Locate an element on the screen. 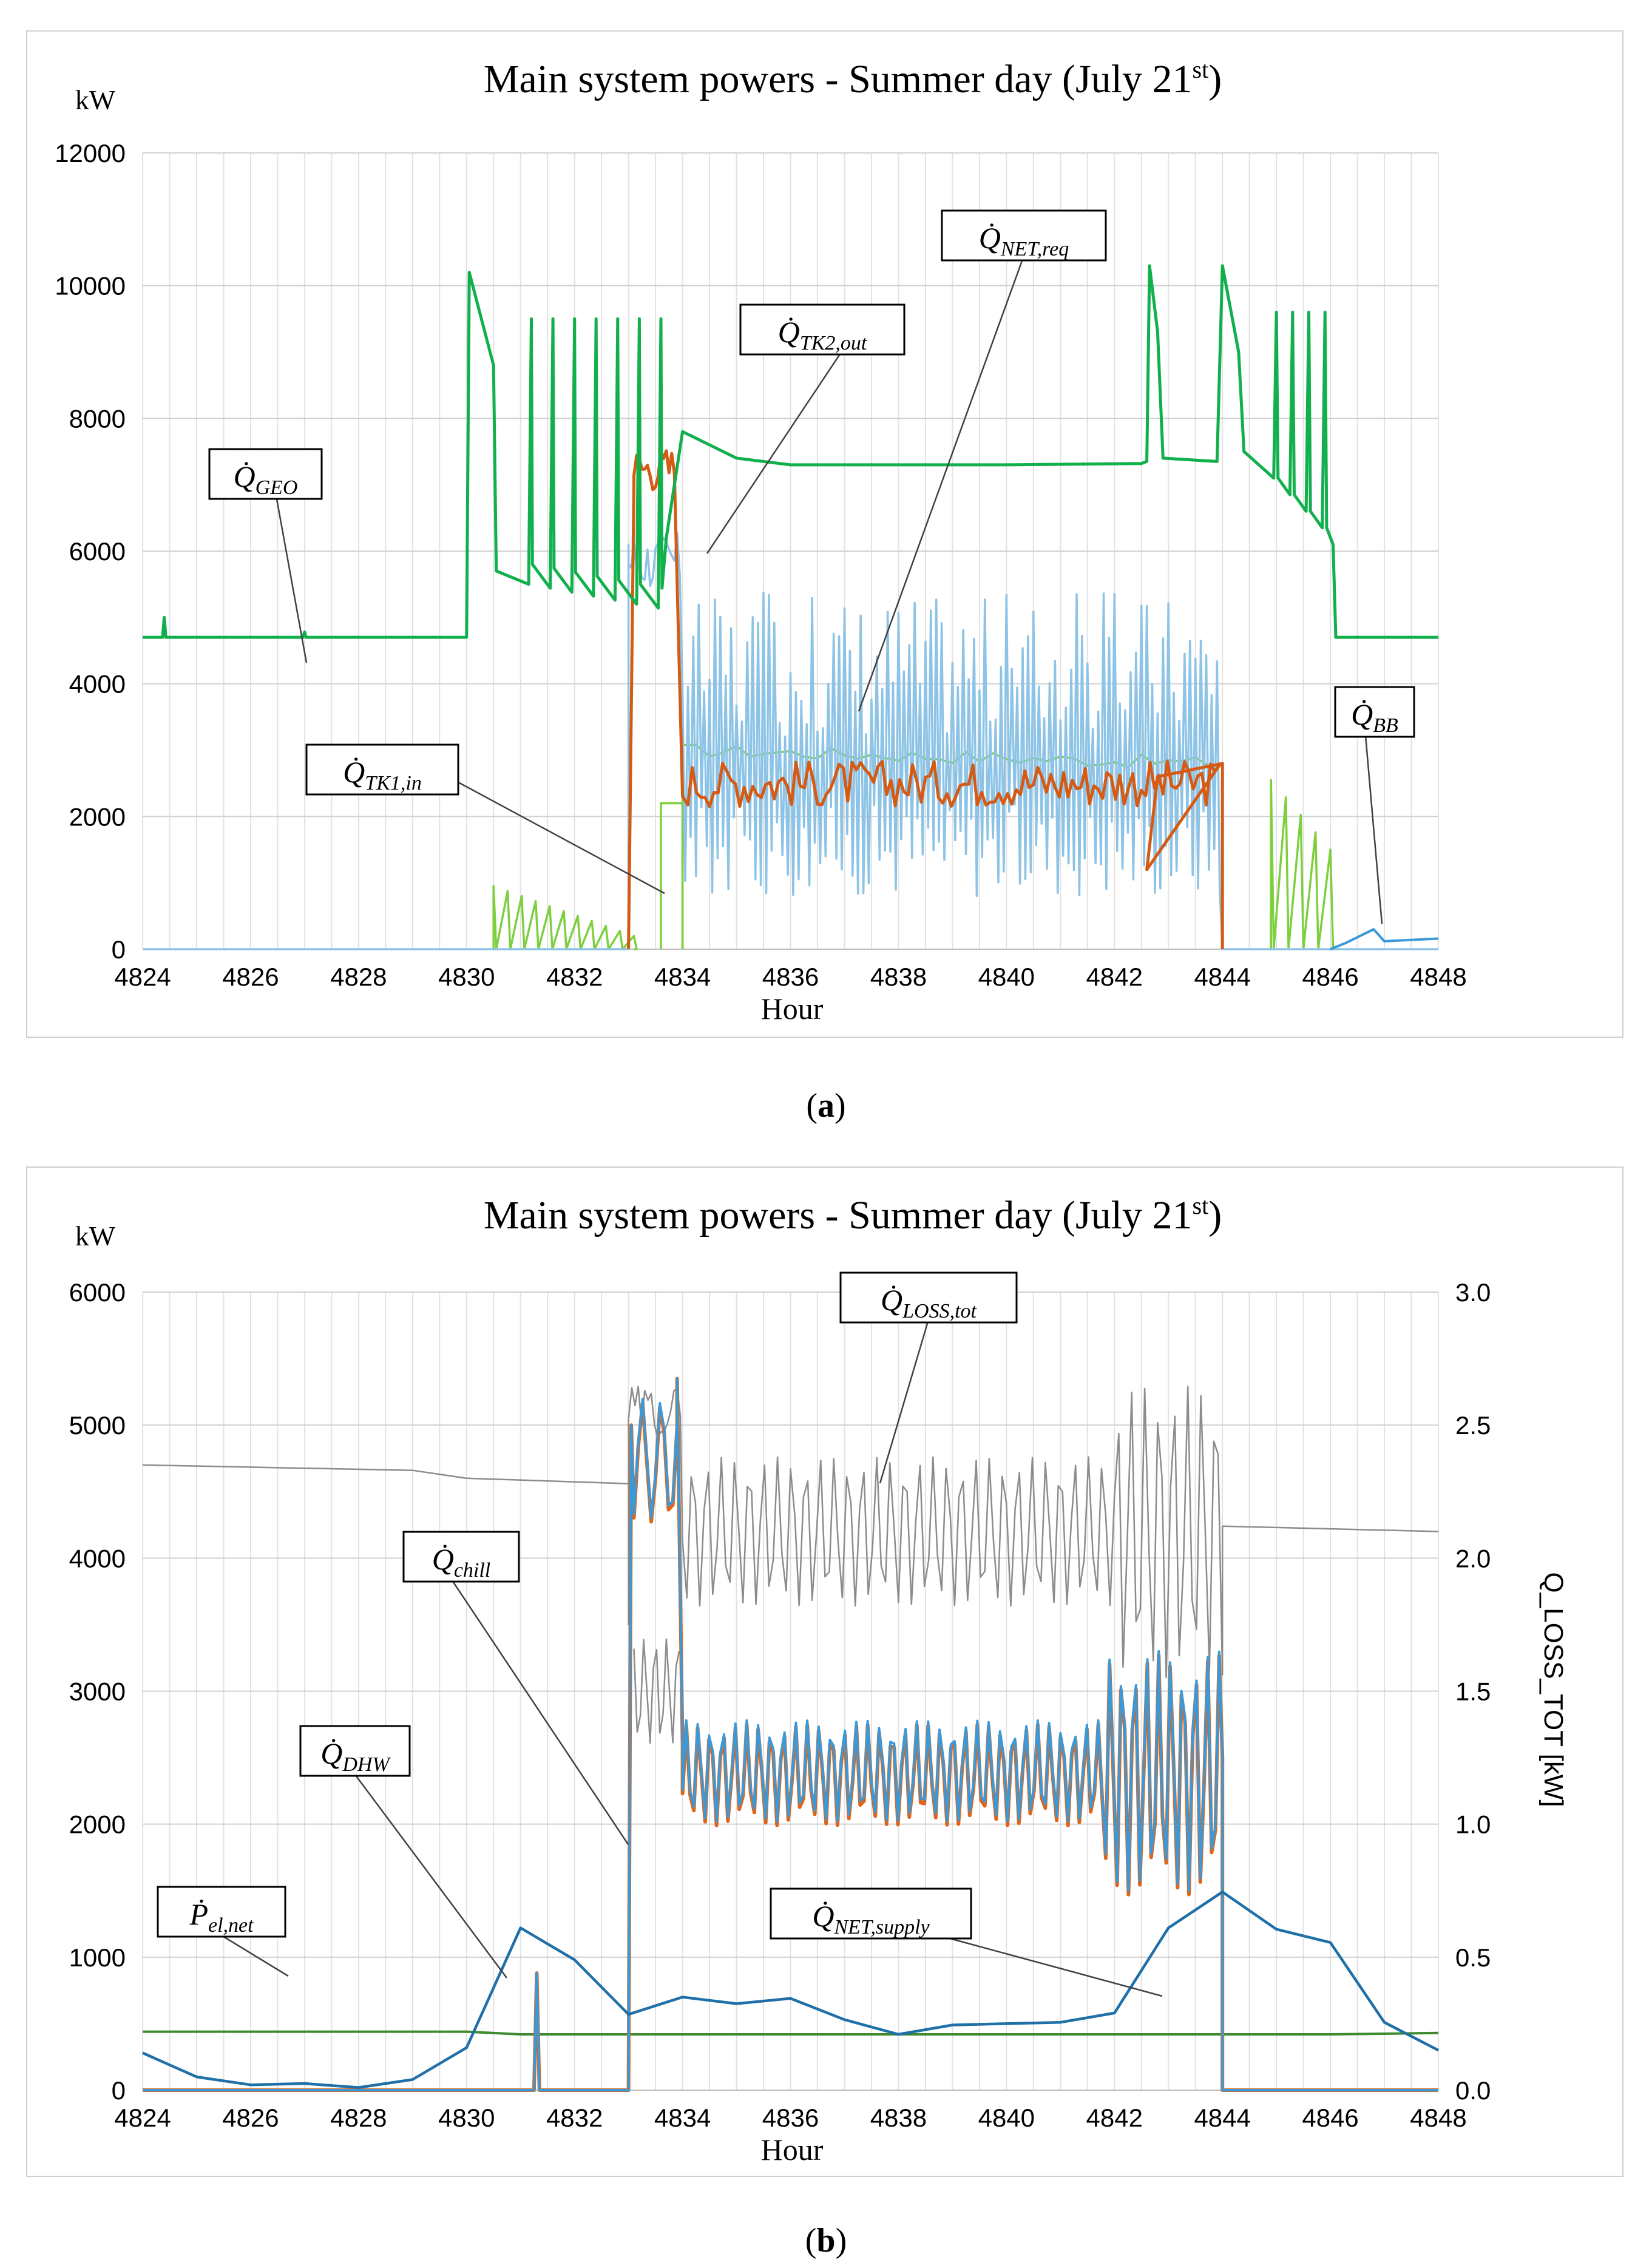 This screenshot has width=1652, height=2268. chart-a-xtick: 4846 is located at coordinates (1330, 977).